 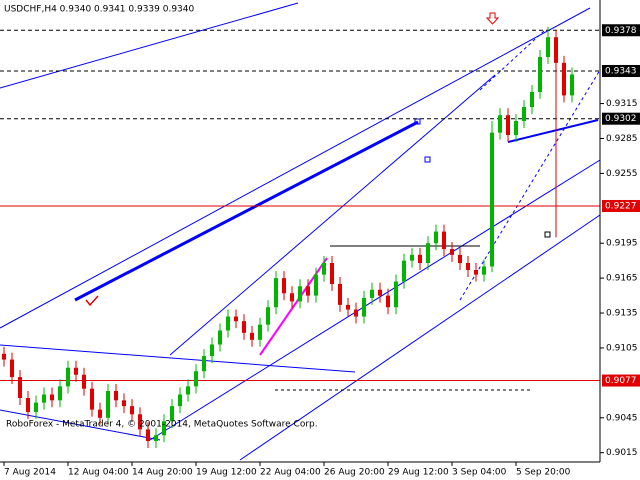 What do you see at coordinates (354, 473) in the screenshot?
I see `x-tick-label: 26 Aug 20:00` at bounding box center [354, 473].